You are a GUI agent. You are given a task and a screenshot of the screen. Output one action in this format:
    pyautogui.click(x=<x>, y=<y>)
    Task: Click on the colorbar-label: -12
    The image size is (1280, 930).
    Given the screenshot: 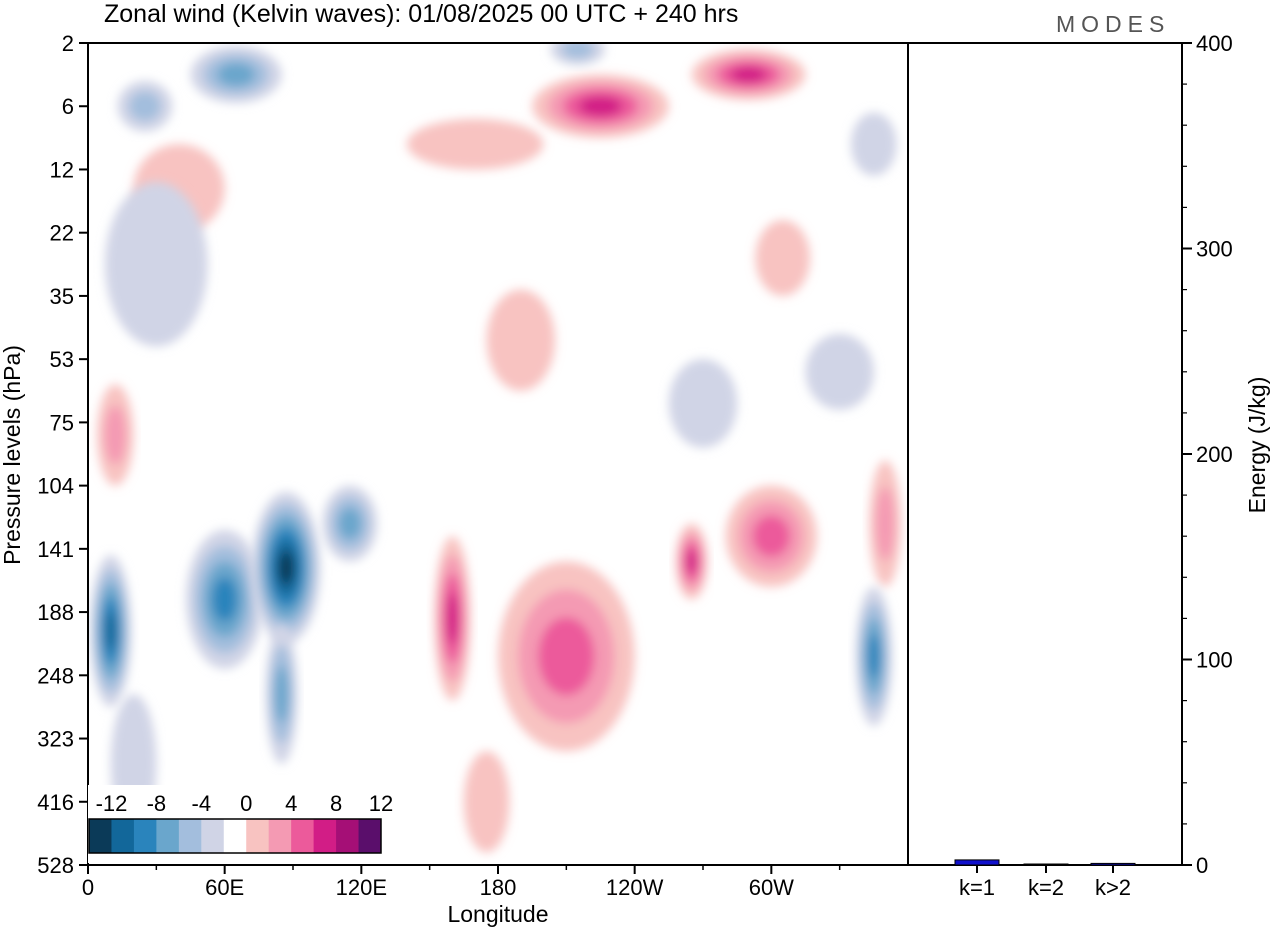 What is the action you would take?
    pyautogui.click(x=112, y=803)
    